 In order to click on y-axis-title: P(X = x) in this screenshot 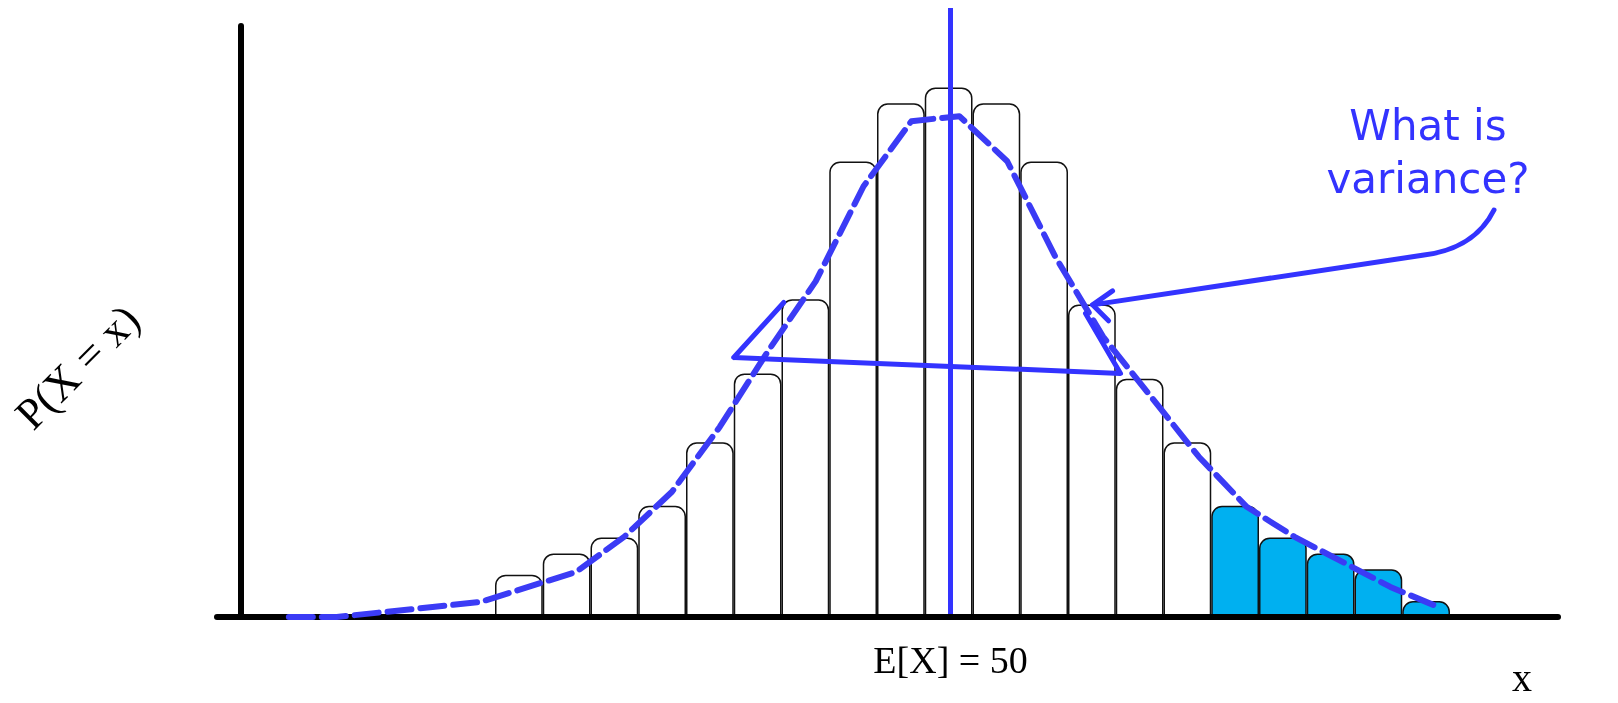, I will do `click(77, 367)`.